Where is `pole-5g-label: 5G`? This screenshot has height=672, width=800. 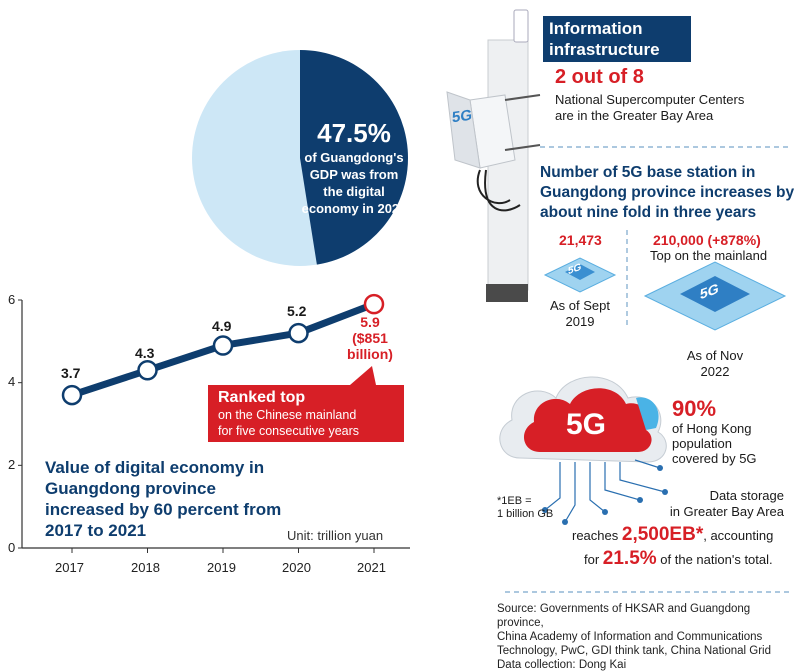
pole-5g-label: 5G is located at coordinates (462, 116).